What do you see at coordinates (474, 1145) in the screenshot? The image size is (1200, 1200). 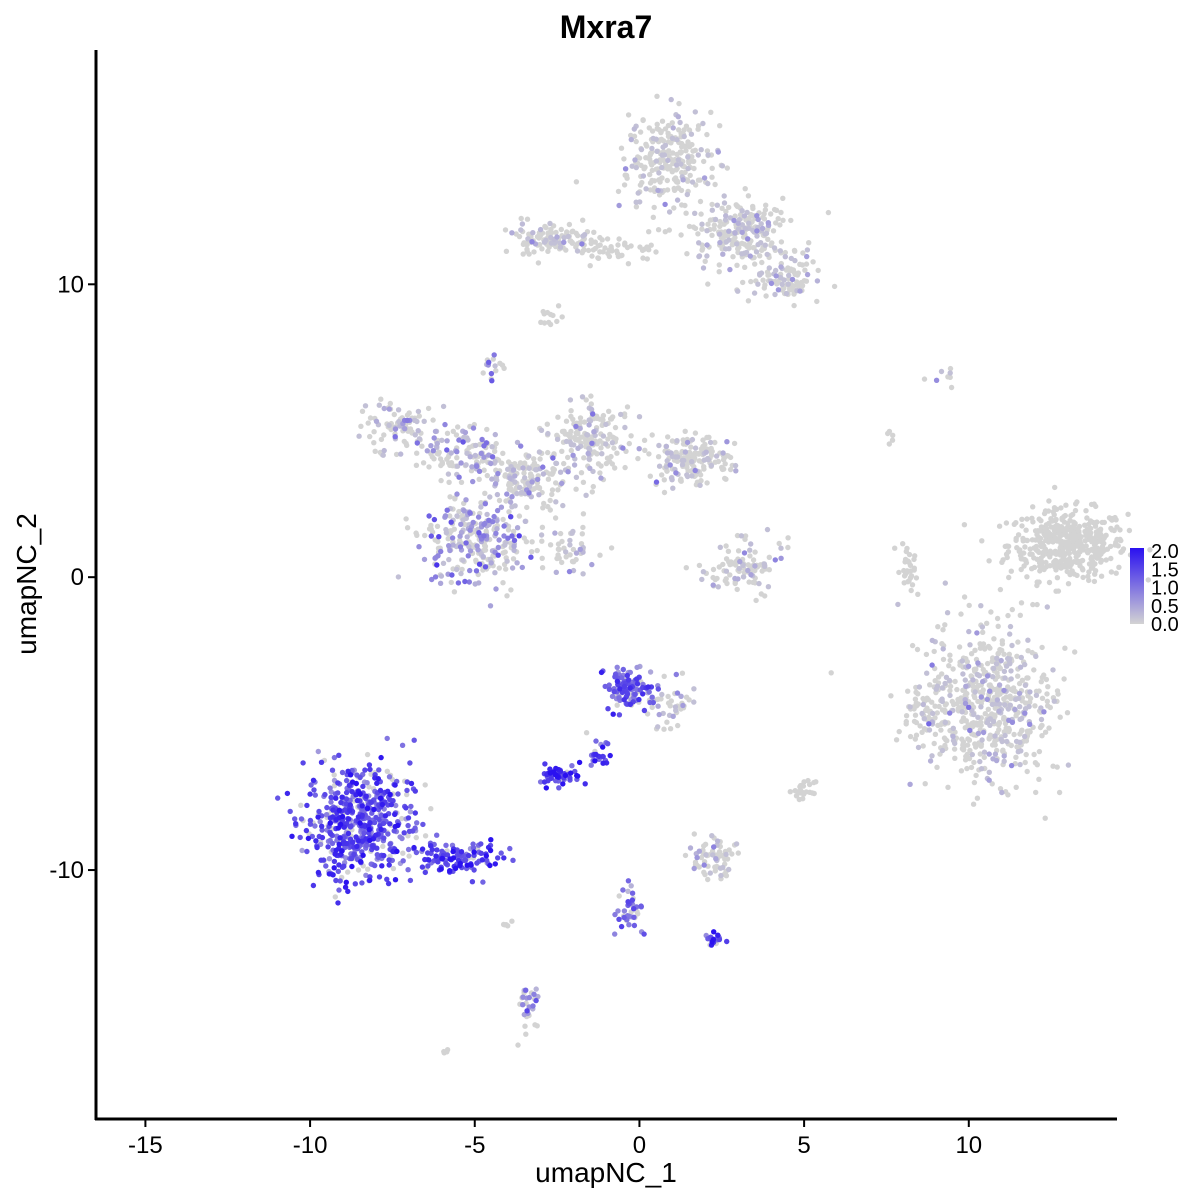 I see `x-tick-label: -5` at bounding box center [474, 1145].